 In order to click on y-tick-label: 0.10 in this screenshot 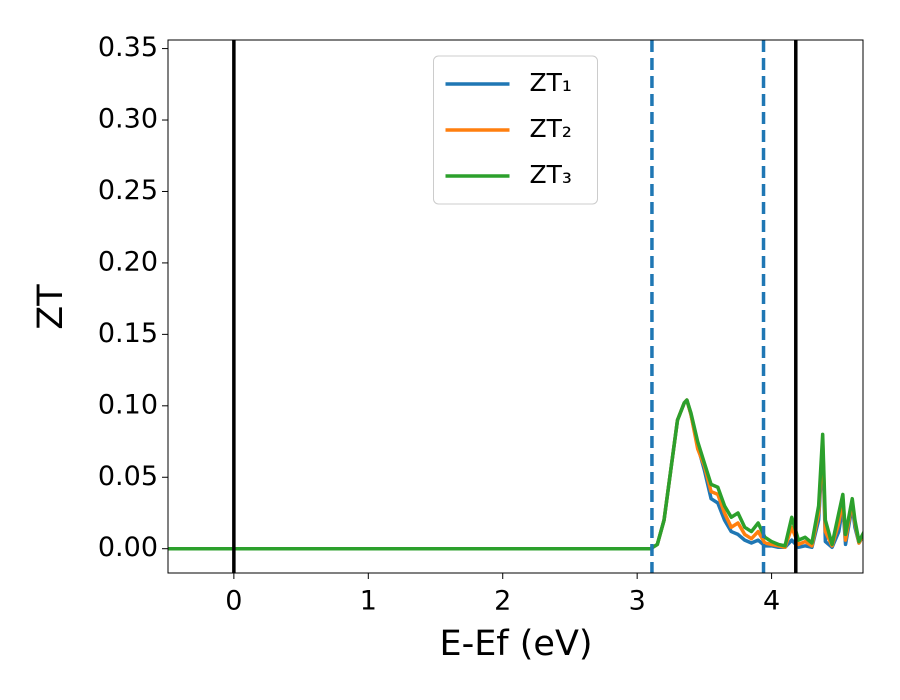, I will do `click(128, 404)`.